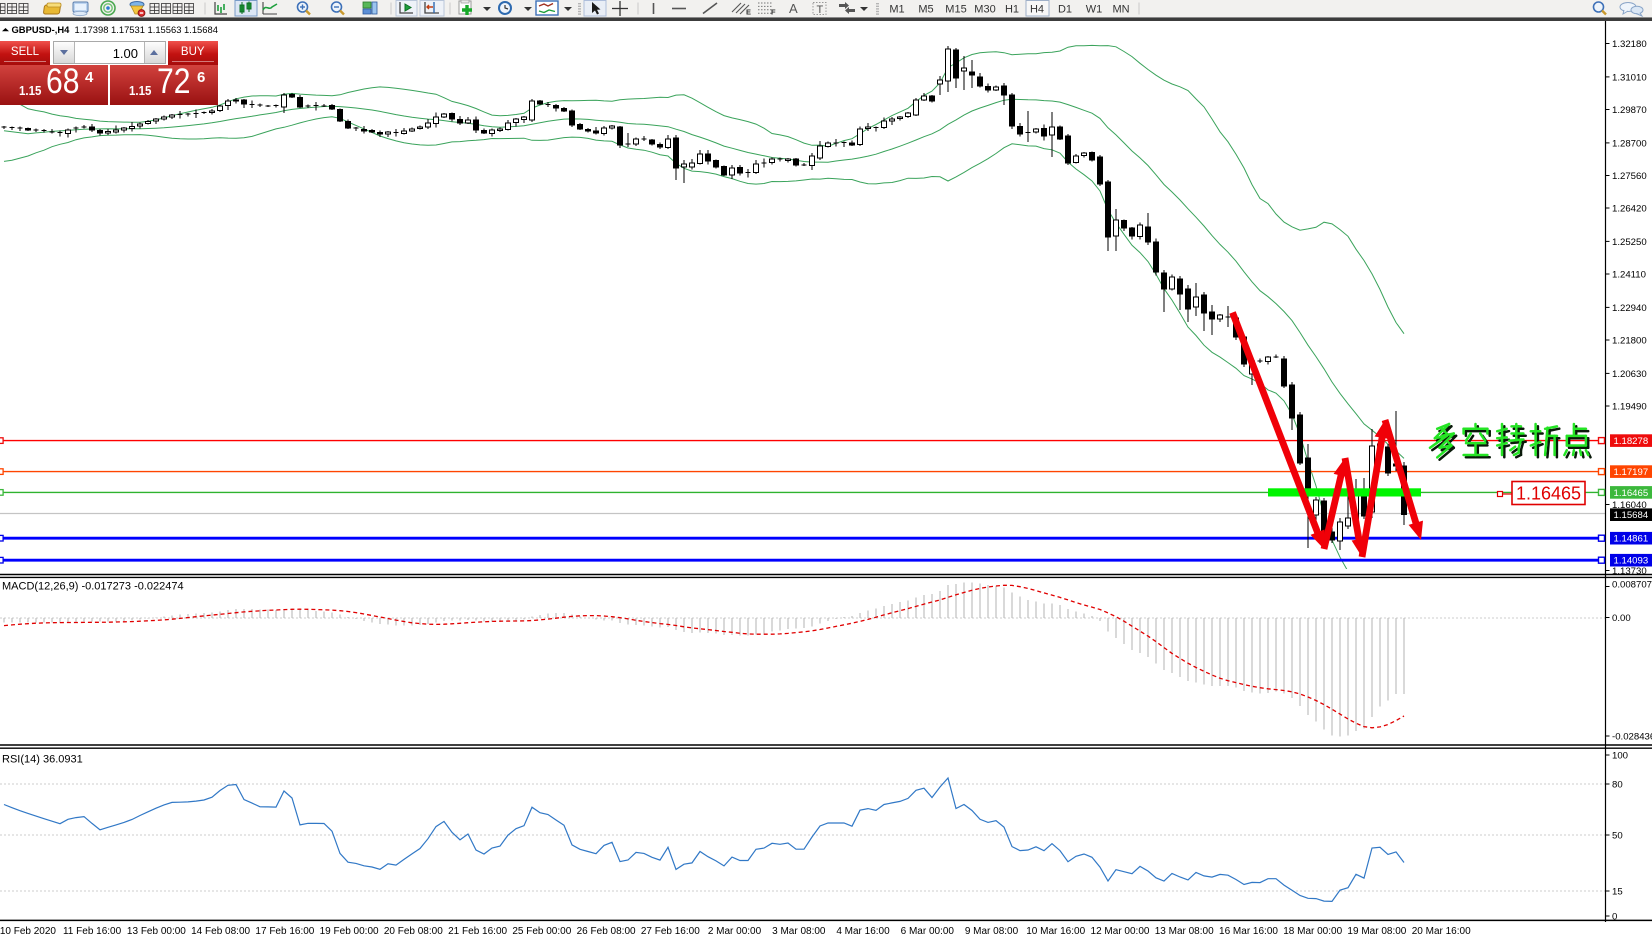  What do you see at coordinates (1620, 756) in the screenshot?
I see `svg-text: 100` at bounding box center [1620, 756].